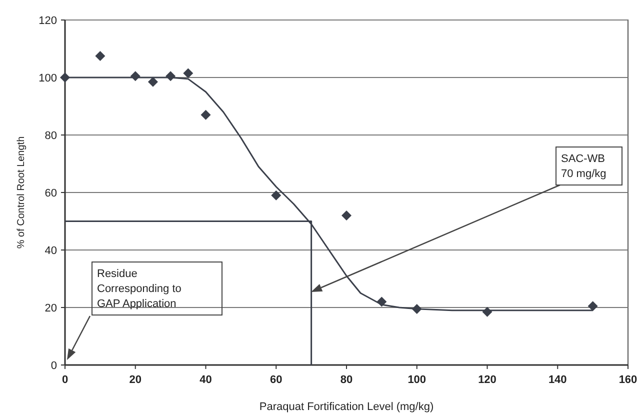 Image resolution: width=639 pixels, height=416 pixels. Describe the element at coordinates (53, 366) in the screenshot. I see `y-tick-label: 0` at that location.